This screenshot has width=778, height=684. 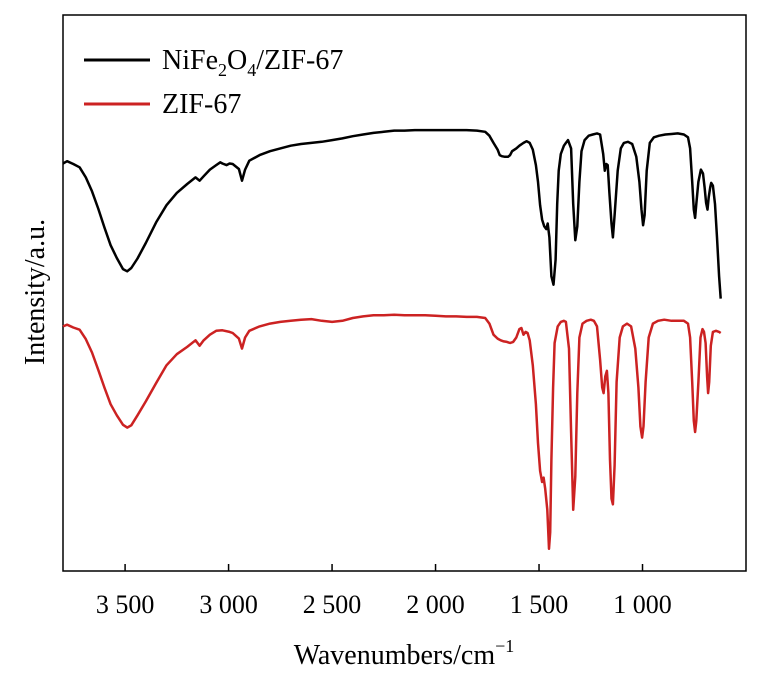 What do you see at coordinates (384, 567) in the screenshot?
I see `x-axis-ticks` at bounding box center [384, 567].